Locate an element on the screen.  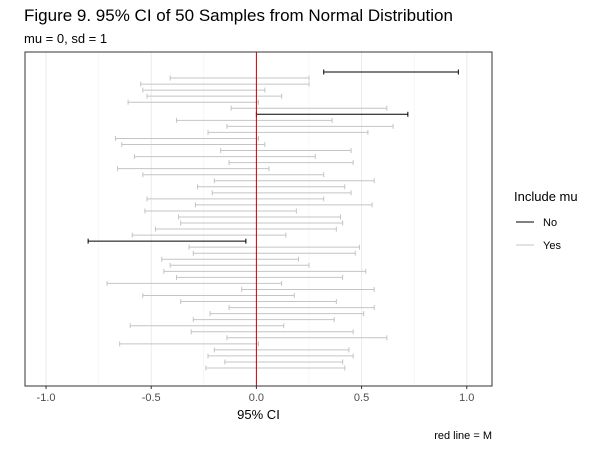
x-tick-label-4: 1.0 is located at coordinates (466, 398).